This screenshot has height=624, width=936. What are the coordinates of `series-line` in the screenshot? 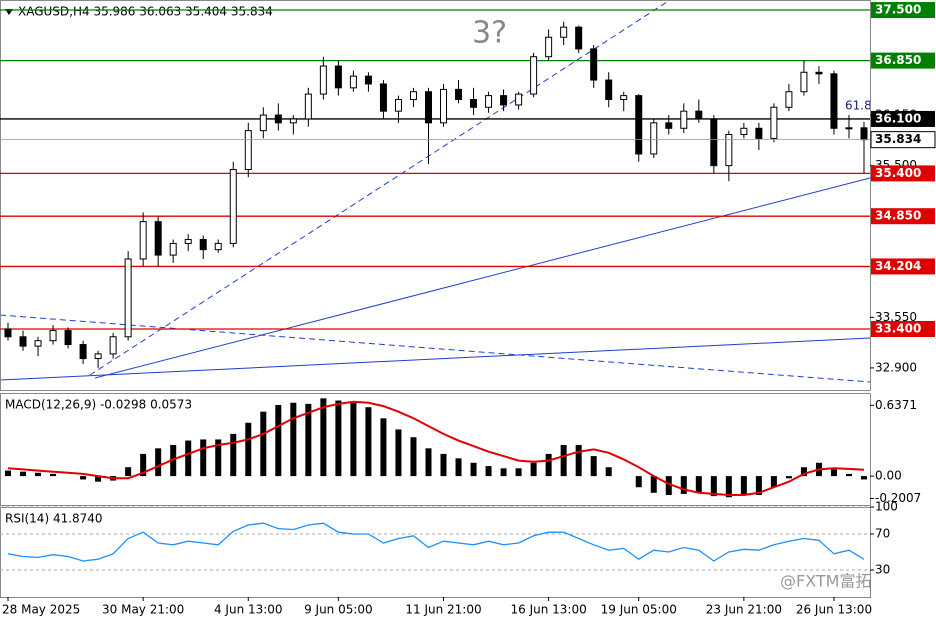 It's located at (436, 448).